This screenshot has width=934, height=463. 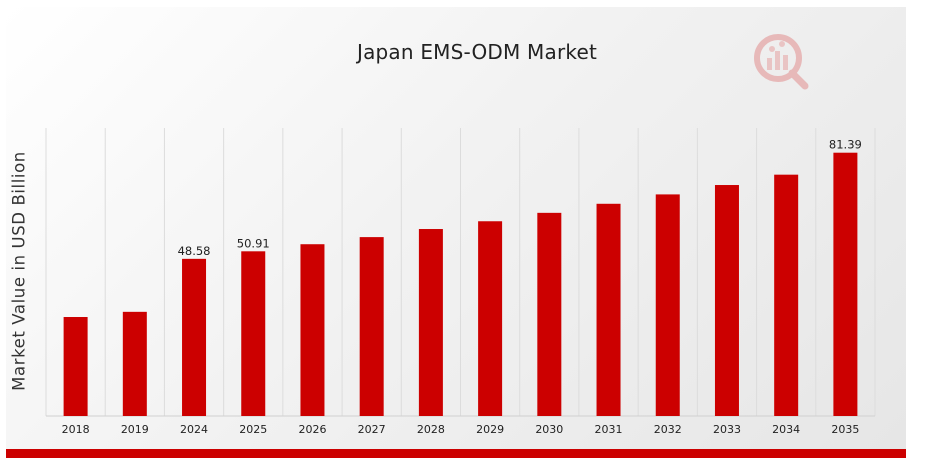 What do you see at coordinates (609, 429) in the screenshot?
I see `x-tick-label: 2031` at bounding box center [609, 429].